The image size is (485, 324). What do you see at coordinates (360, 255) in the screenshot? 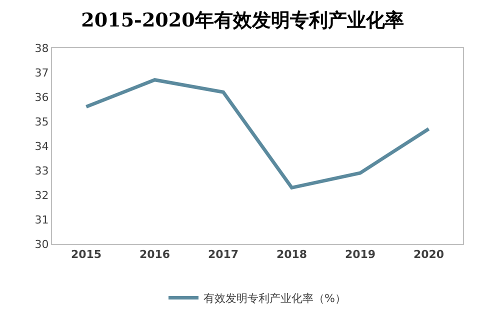
I see `x-tick-label: 2019` at bounding box center [360, 255].